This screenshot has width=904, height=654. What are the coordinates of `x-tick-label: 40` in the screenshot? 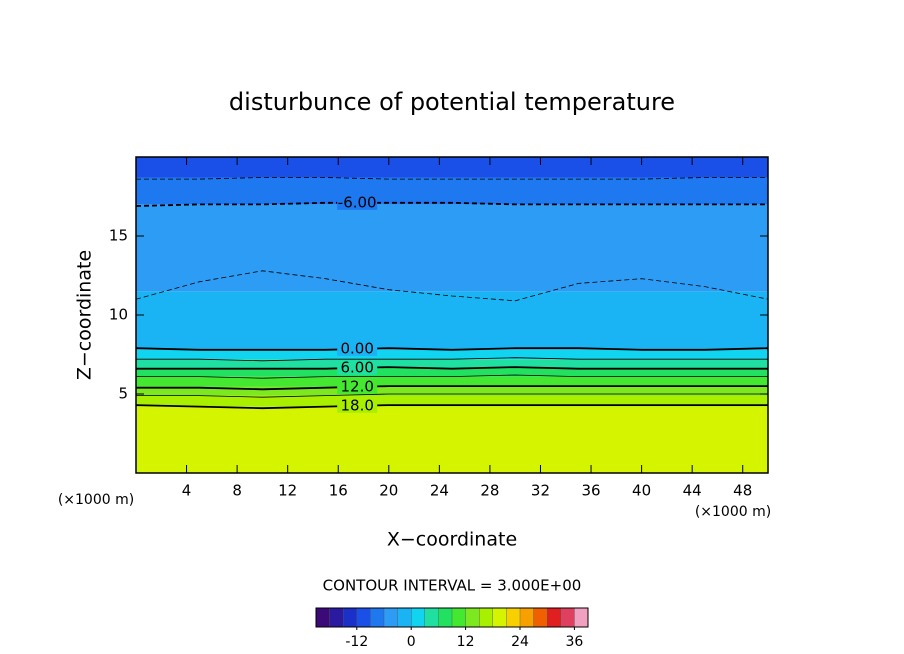 It's located at (641, 491).